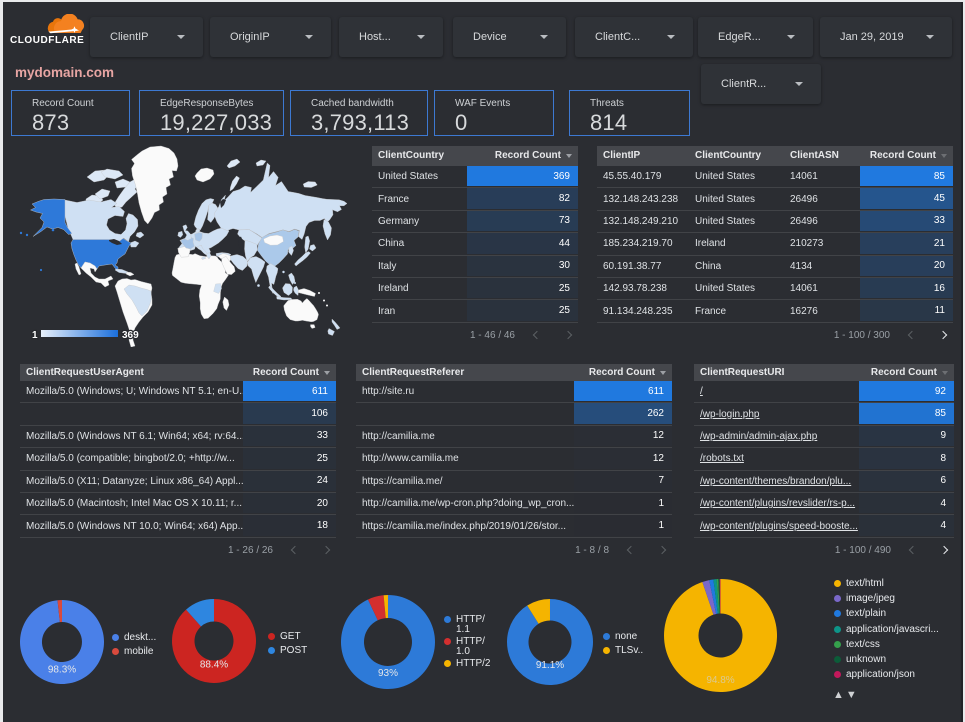 The height and width of the screenshot is (722, 965). I want to click on svg-text: CLOUDFLARE, so click(47, 40).